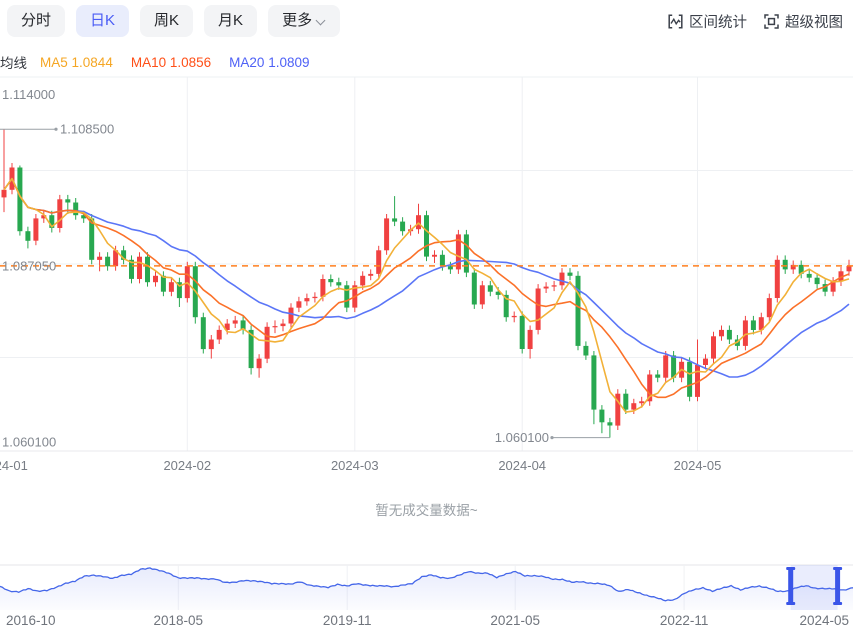 This screenshot has width=853, height=632. What do you see at coordinates (718, 23) in the screenshot?
I see `range-stats-label: 区间统计` at bounding box center [718, 23].